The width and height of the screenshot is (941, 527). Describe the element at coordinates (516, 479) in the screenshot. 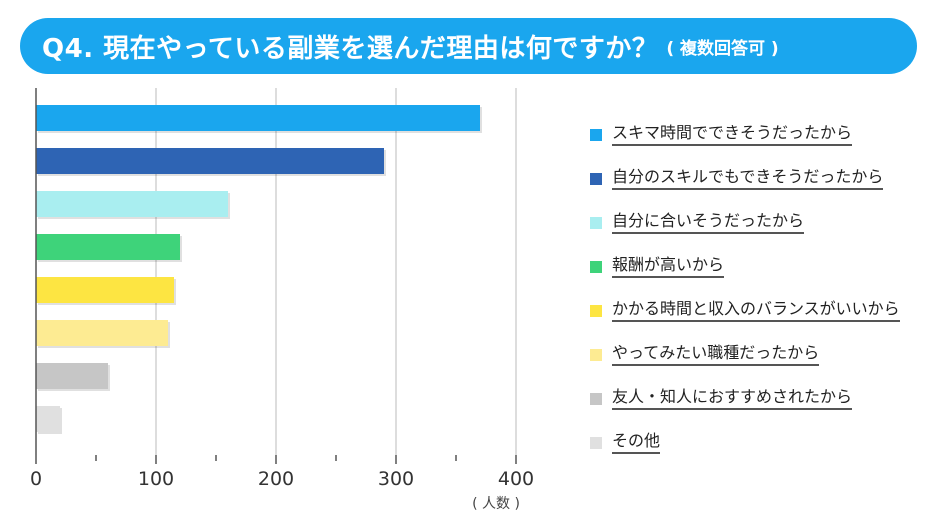

I see `x-tick-label: 400` at that location.